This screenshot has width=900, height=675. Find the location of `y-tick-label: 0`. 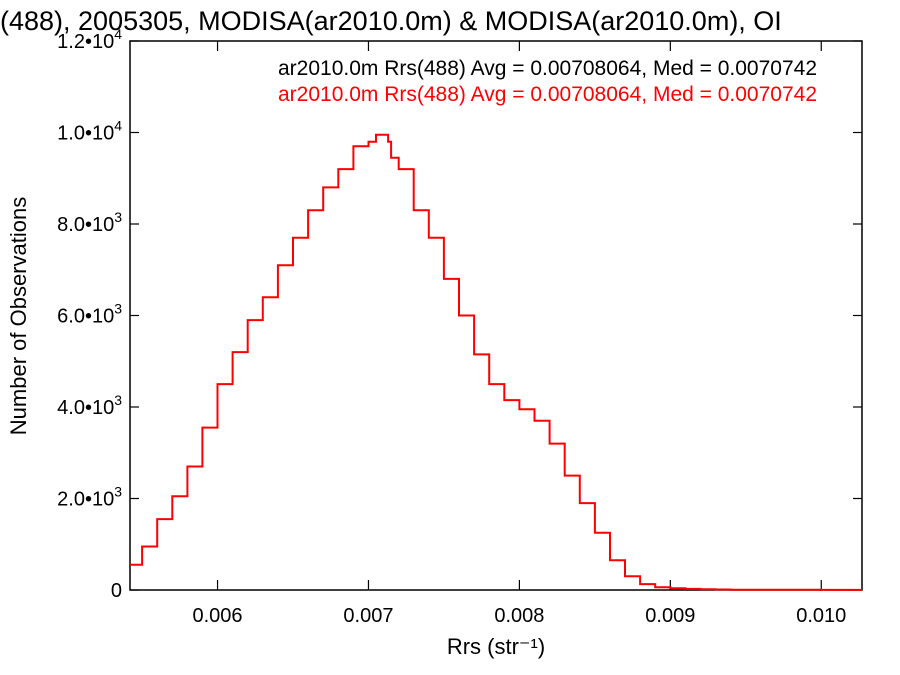

y-tick-label: 0 is located at coordinates (116, 591).